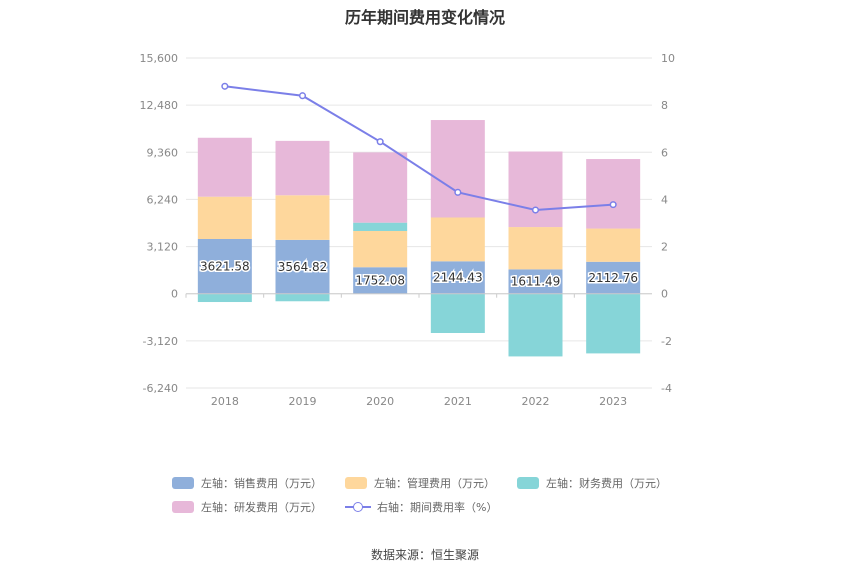 Image resolution: width=850 pixels, height=575 pixels. I want to click on legend-line-rate, so click(358, 507).